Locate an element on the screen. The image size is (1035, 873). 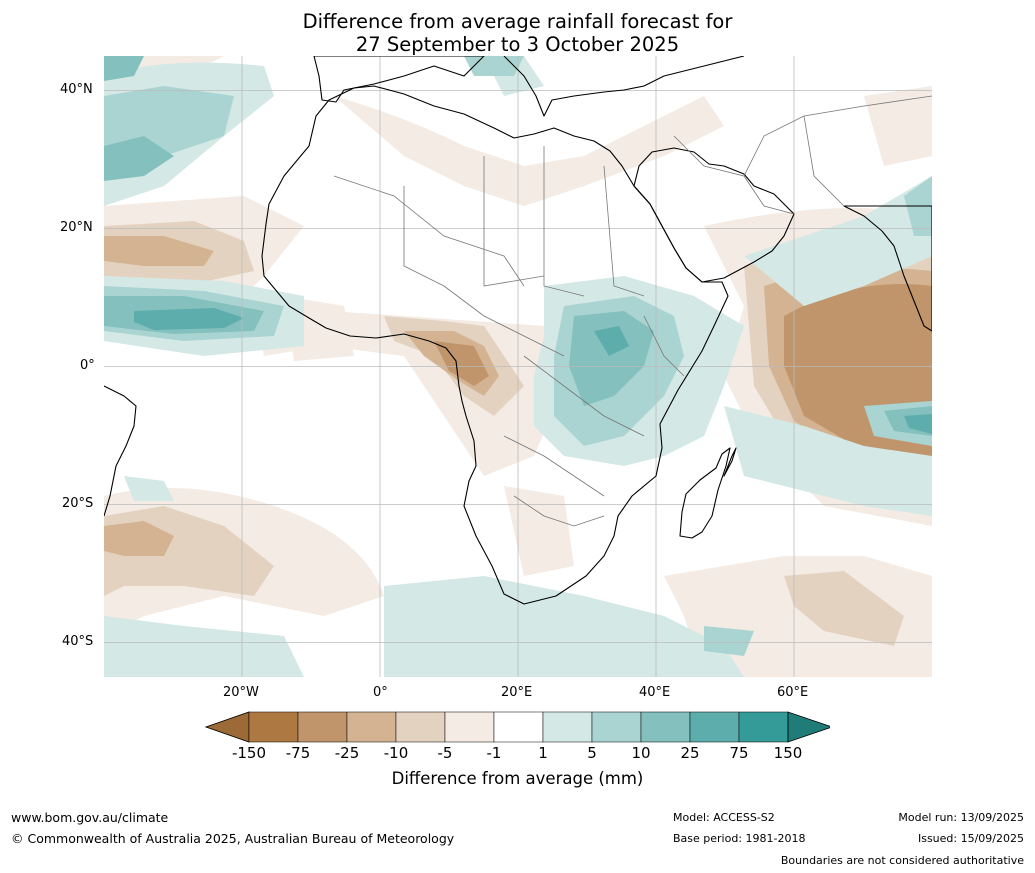
lat-label-20s: 20°S is located at coordinates (78, 503).